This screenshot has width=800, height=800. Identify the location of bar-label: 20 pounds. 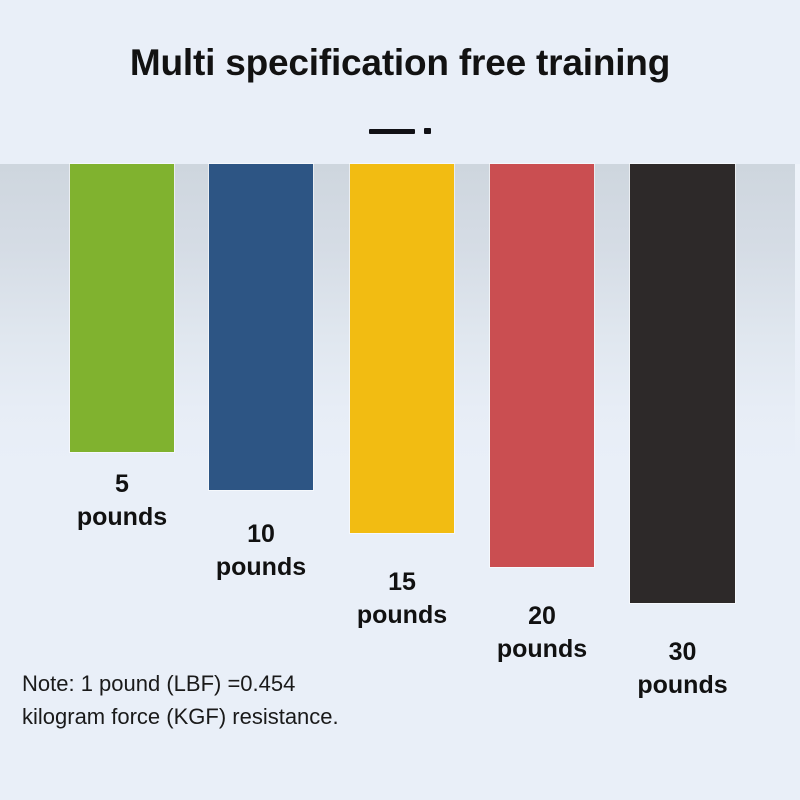
(542, 633).